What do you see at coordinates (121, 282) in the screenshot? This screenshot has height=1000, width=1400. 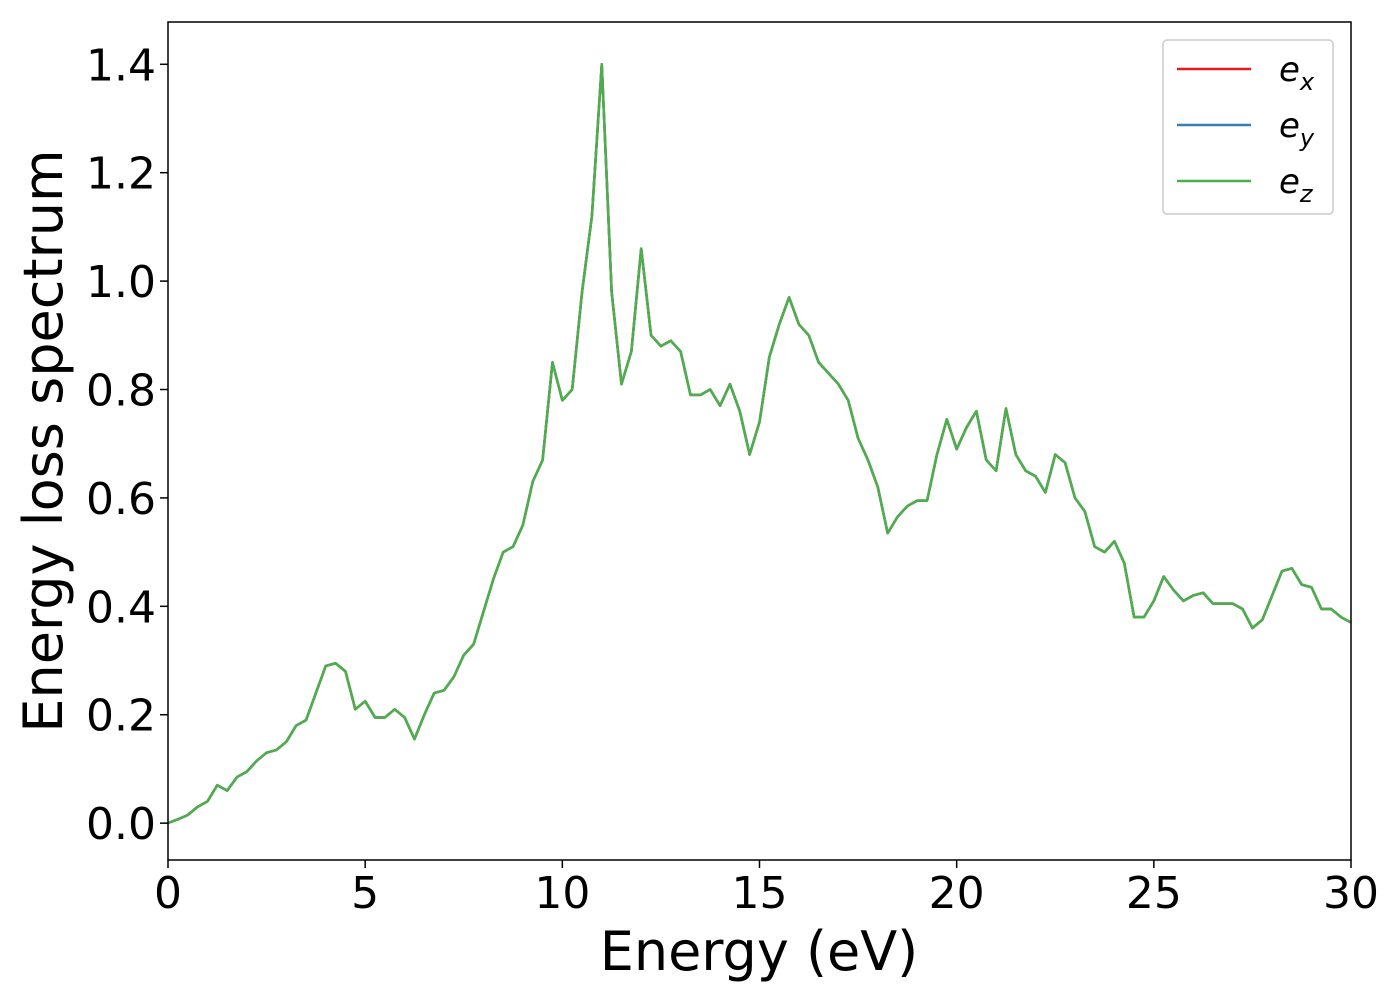 I see `y-tick-label: 1.0` at bounding box center [121, 282].